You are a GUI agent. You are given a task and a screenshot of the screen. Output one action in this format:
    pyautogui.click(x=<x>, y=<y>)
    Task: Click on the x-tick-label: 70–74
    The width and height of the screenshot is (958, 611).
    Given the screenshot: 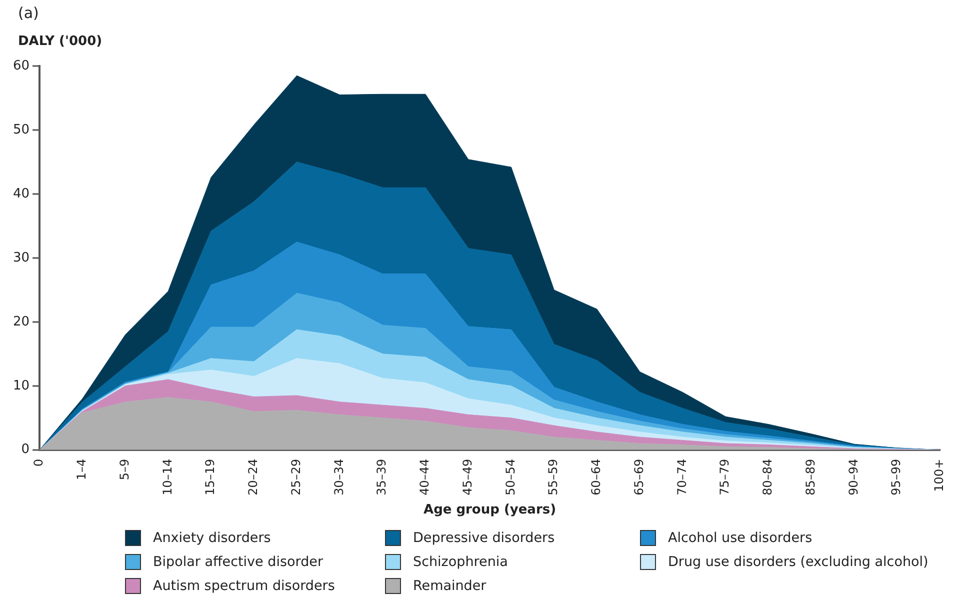 What is the action you would take?
    pyautogui.click(x=681, y=477)
    